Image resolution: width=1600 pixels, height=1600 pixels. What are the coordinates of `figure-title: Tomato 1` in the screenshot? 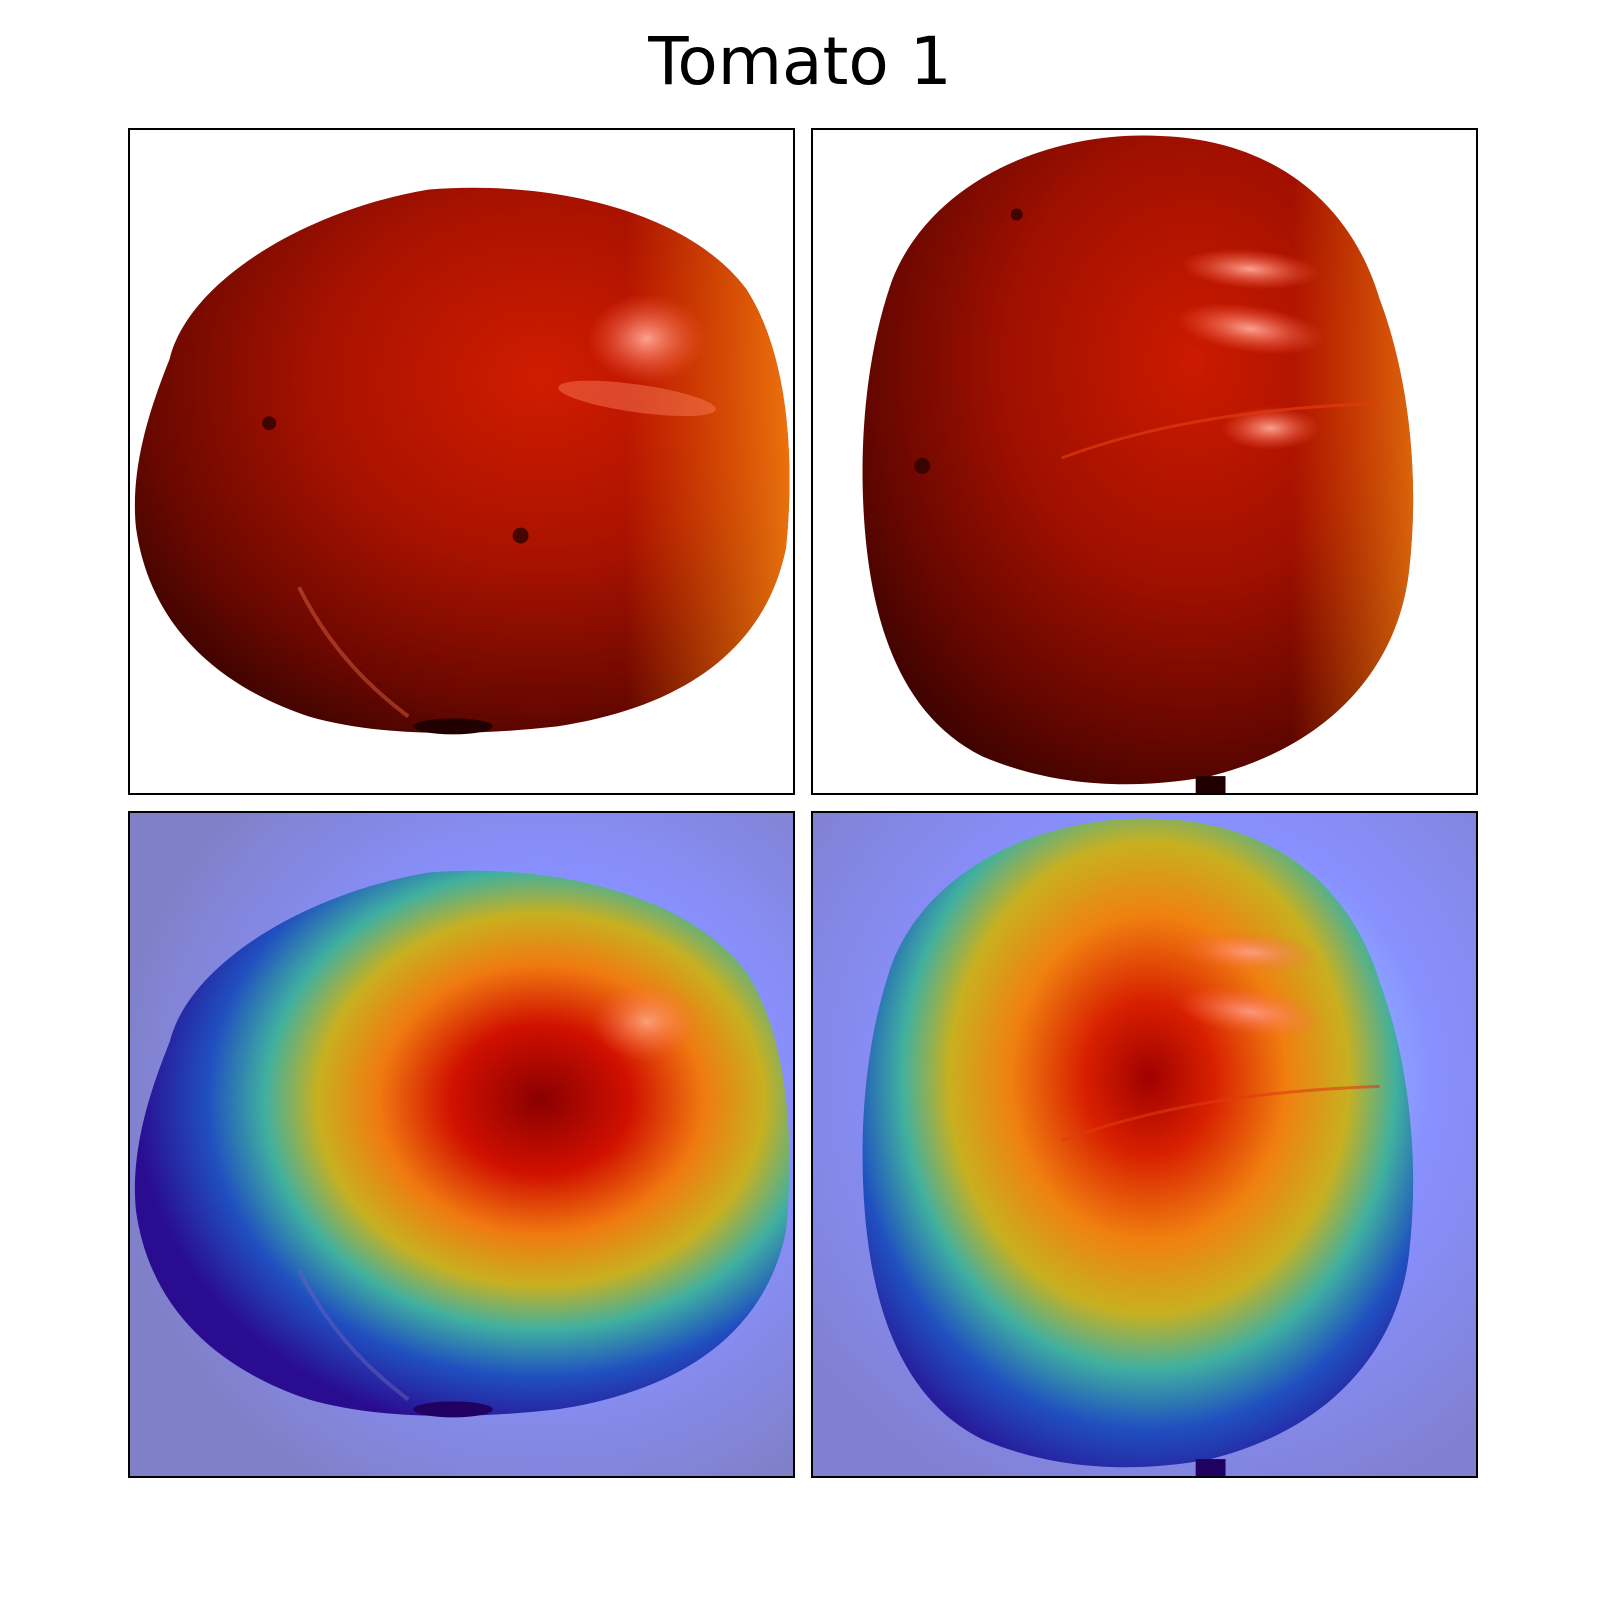 It's located at (800, 61).